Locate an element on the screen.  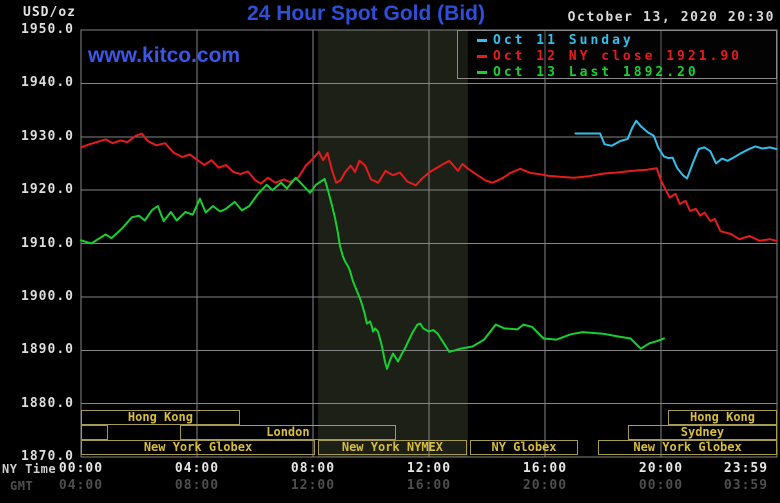
x-axis-tick-ny: 23:59 is located at coordinates (746, 468).